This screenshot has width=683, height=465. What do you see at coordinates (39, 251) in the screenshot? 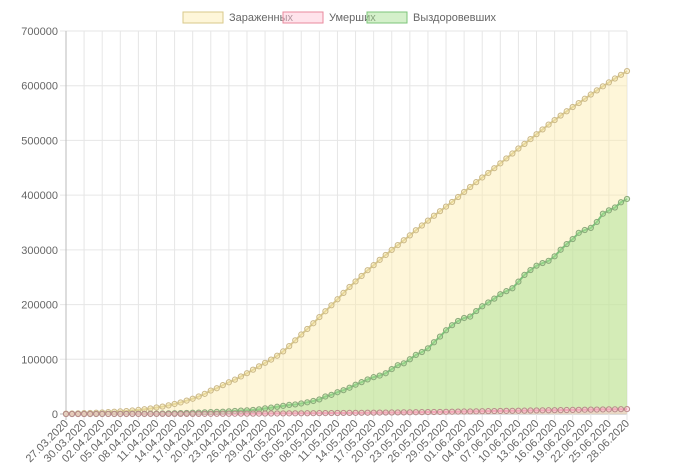
I see `y-tick-label: 300000` at bounding box center [39, 251].